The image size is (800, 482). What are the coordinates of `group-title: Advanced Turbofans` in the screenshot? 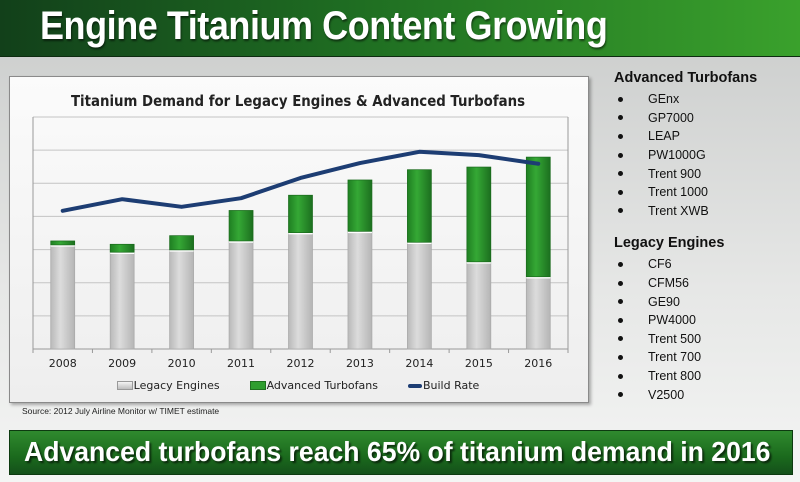 It's located at (686, 78).